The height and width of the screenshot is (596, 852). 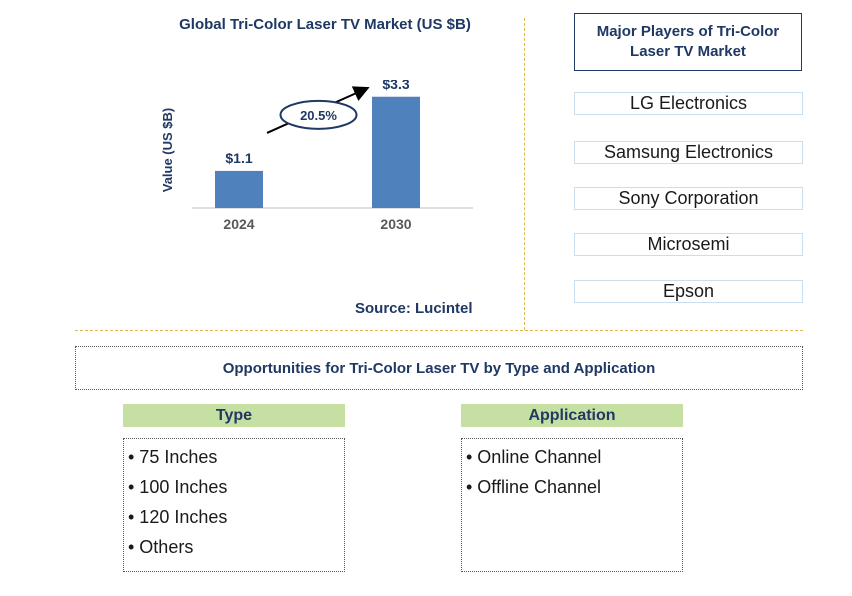 I want to click on application-heading: Application, so click(x=572, y=415).